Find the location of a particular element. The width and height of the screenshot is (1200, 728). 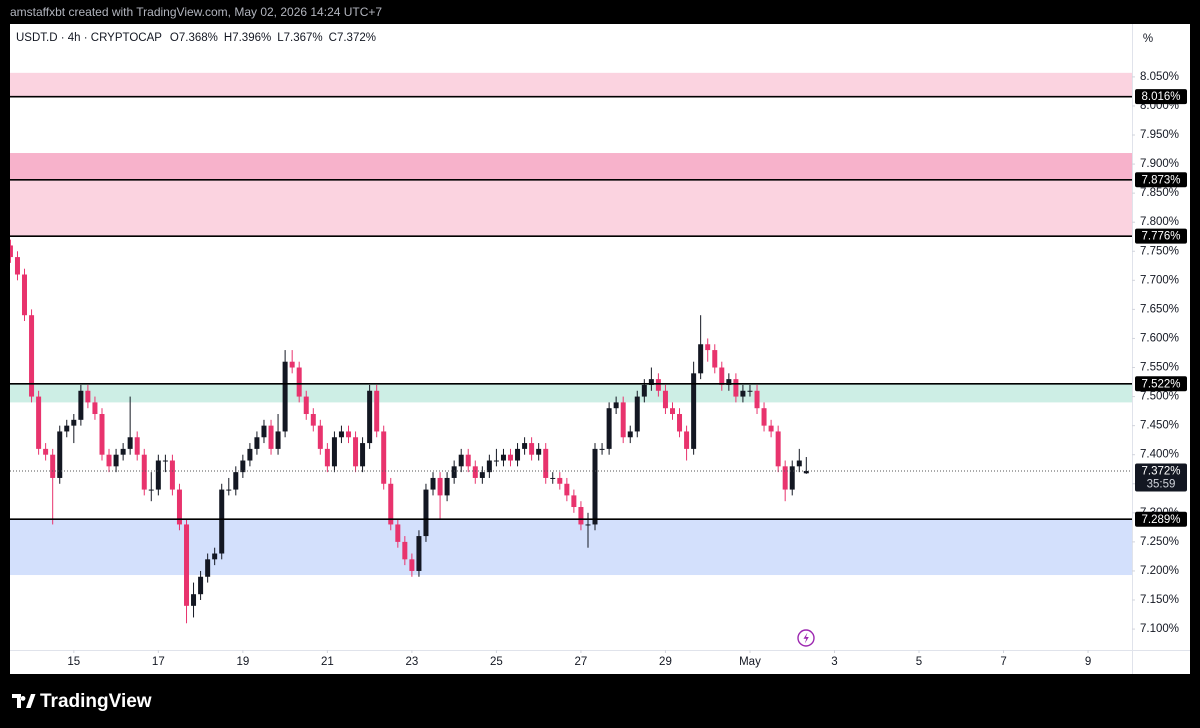

x-tick-label: 25 is located at coordinates (496, 662).